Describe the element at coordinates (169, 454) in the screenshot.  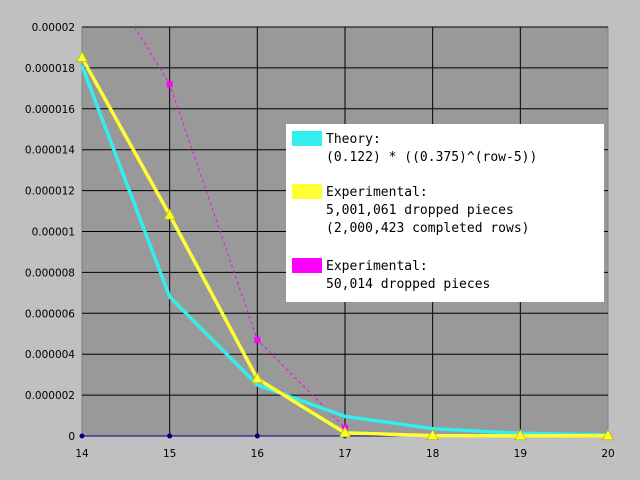
I see `x-tick-label: 15` at that location.